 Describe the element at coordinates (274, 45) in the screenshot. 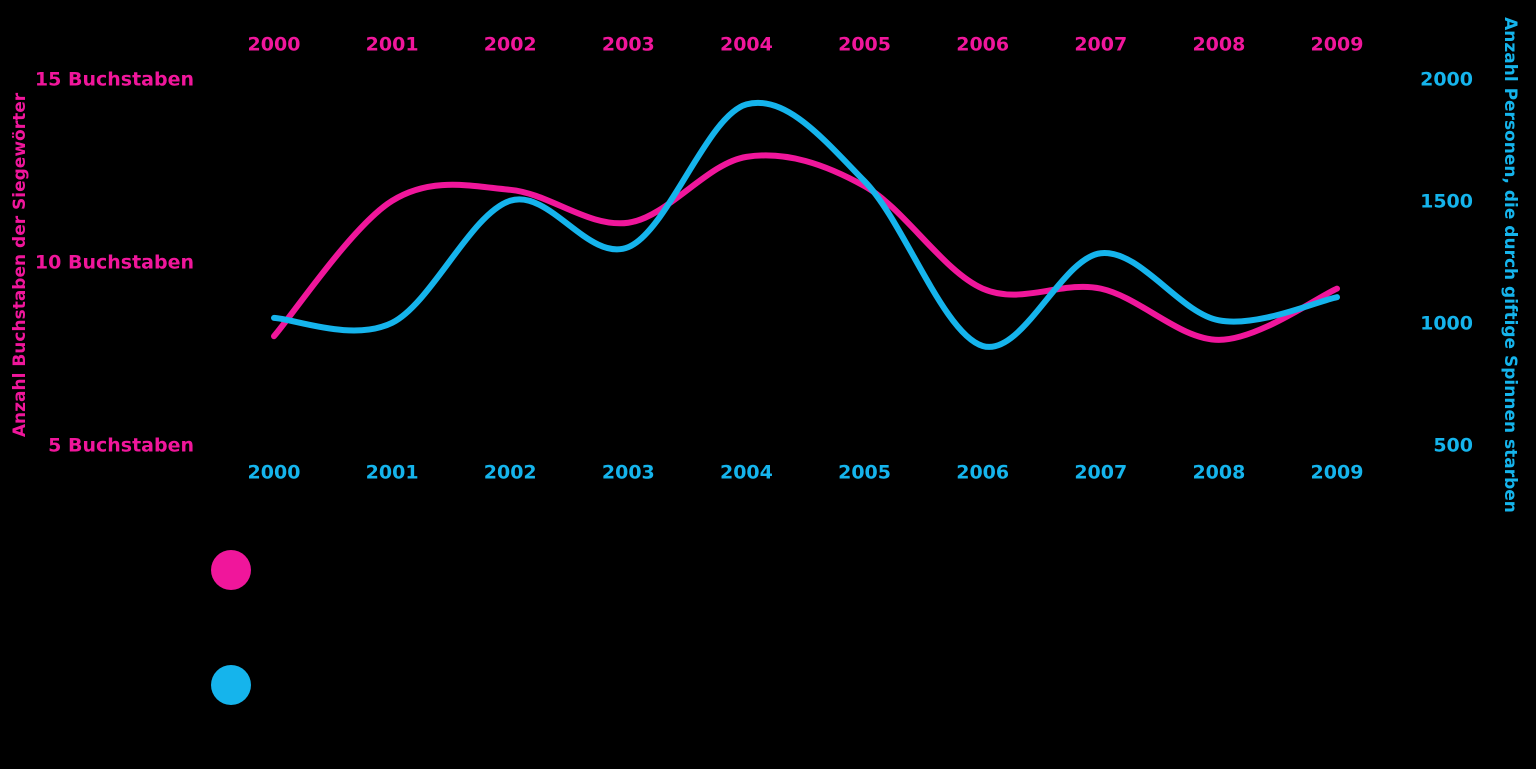

I see `top-year-tick: 2000` at that location.